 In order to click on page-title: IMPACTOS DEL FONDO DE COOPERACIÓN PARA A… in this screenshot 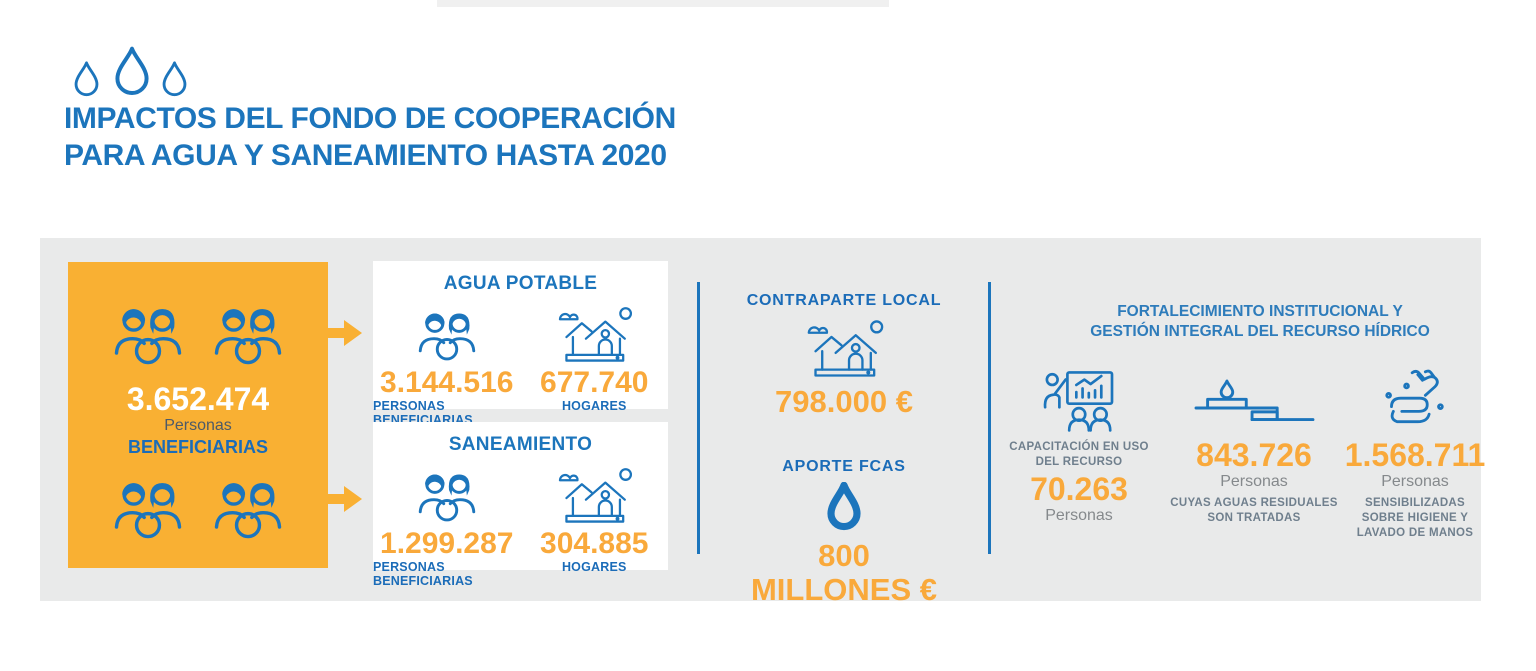, I will do `click(370, 137)`.